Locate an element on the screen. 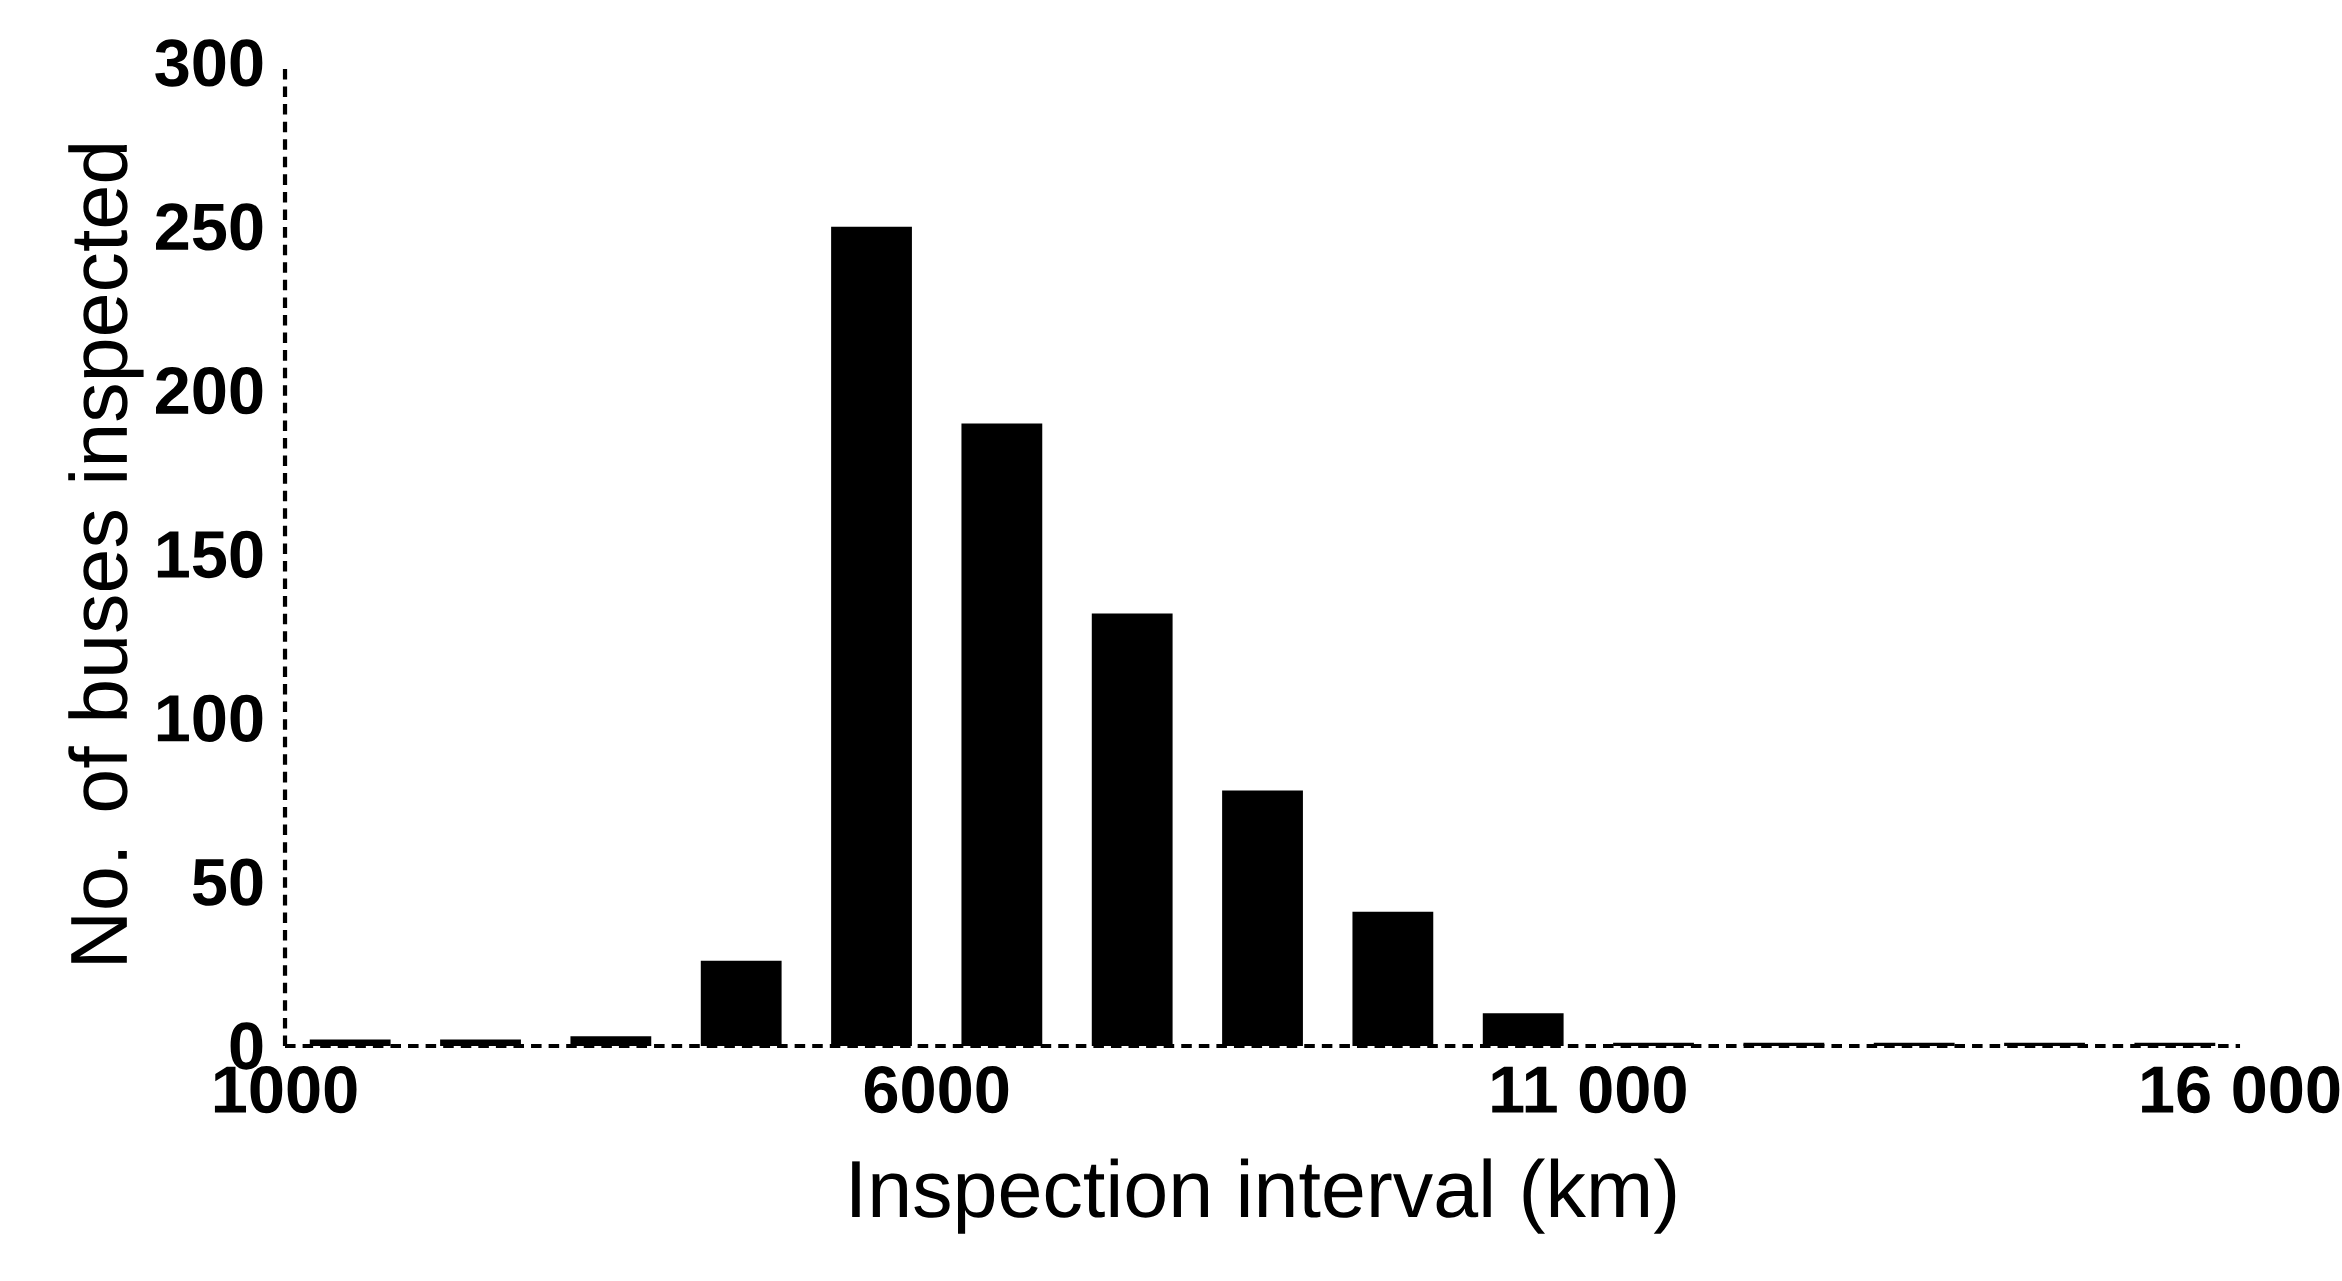 The height and width of the screenshot is (1281, 2342). x-tick-label: 6000 is located at coordinates (936, 1089).